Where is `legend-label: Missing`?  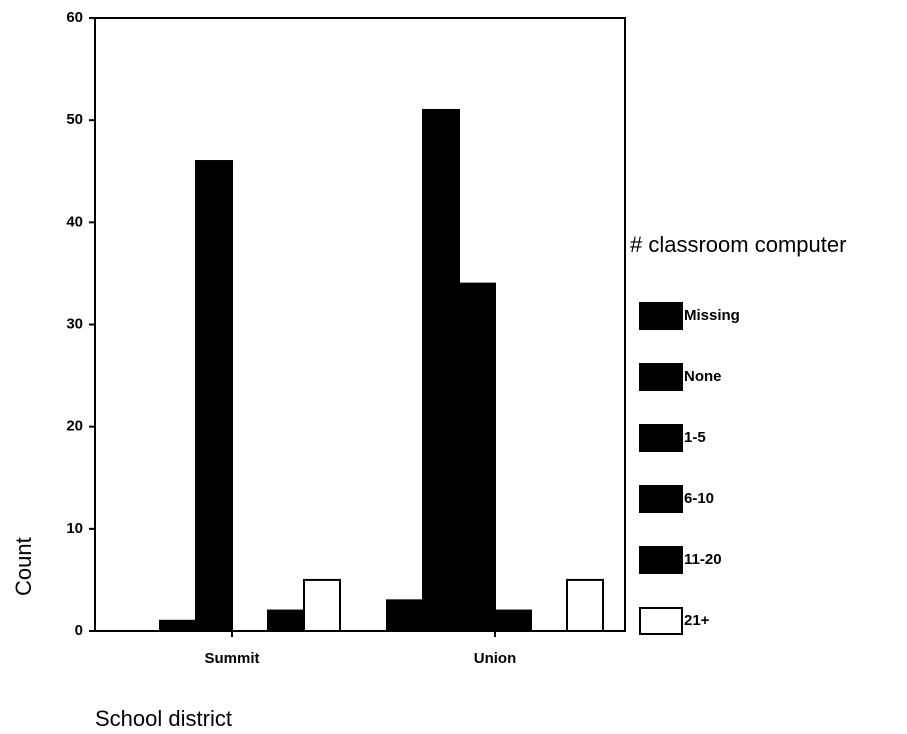 legend-label: Missing is located at coordinates (712, 315).